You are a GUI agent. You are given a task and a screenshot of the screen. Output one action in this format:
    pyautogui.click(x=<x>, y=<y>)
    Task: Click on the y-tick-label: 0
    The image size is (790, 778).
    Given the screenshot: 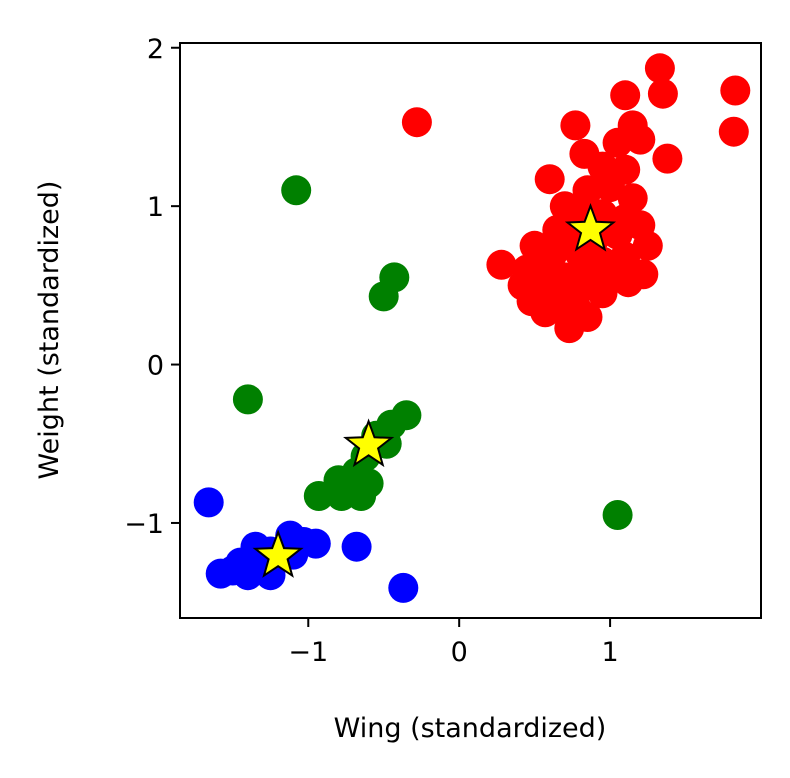 What is the action you would take?
    pyautogui.click(x=155, y=366)
    